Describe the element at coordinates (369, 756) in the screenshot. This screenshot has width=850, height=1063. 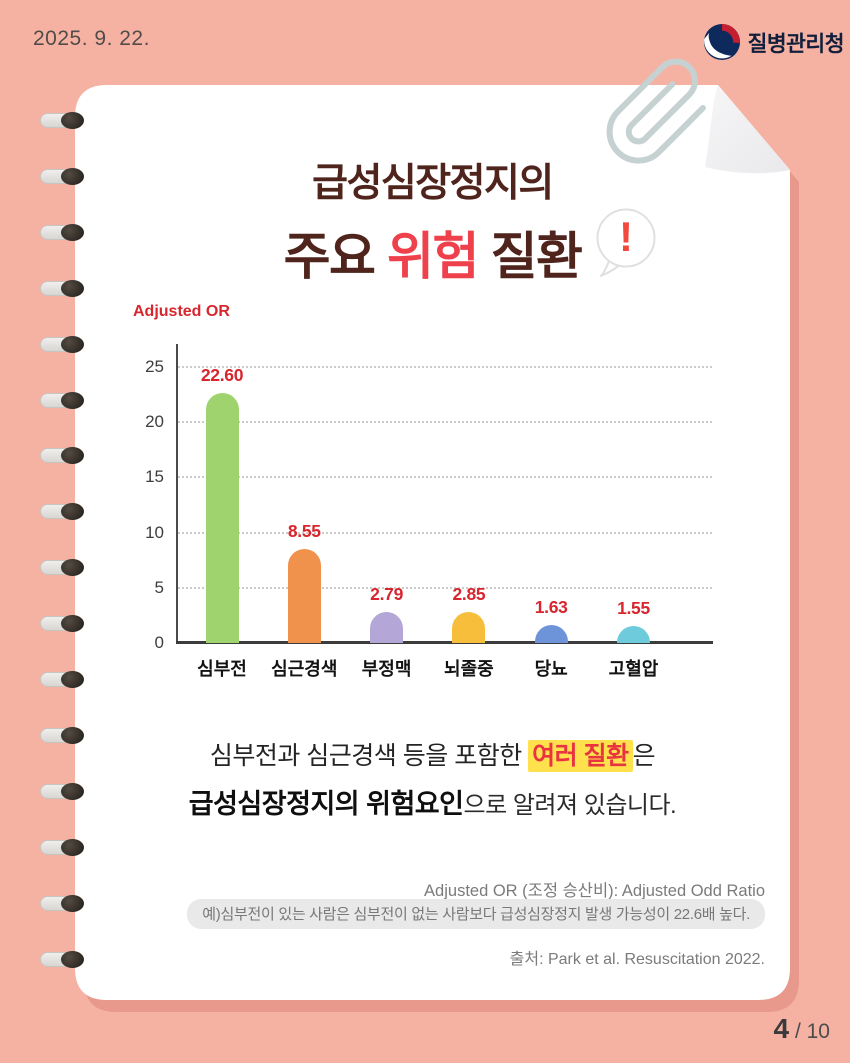
I see `desc-line1-pre: 심부전과 심근경색 등을 포함한` at that location.